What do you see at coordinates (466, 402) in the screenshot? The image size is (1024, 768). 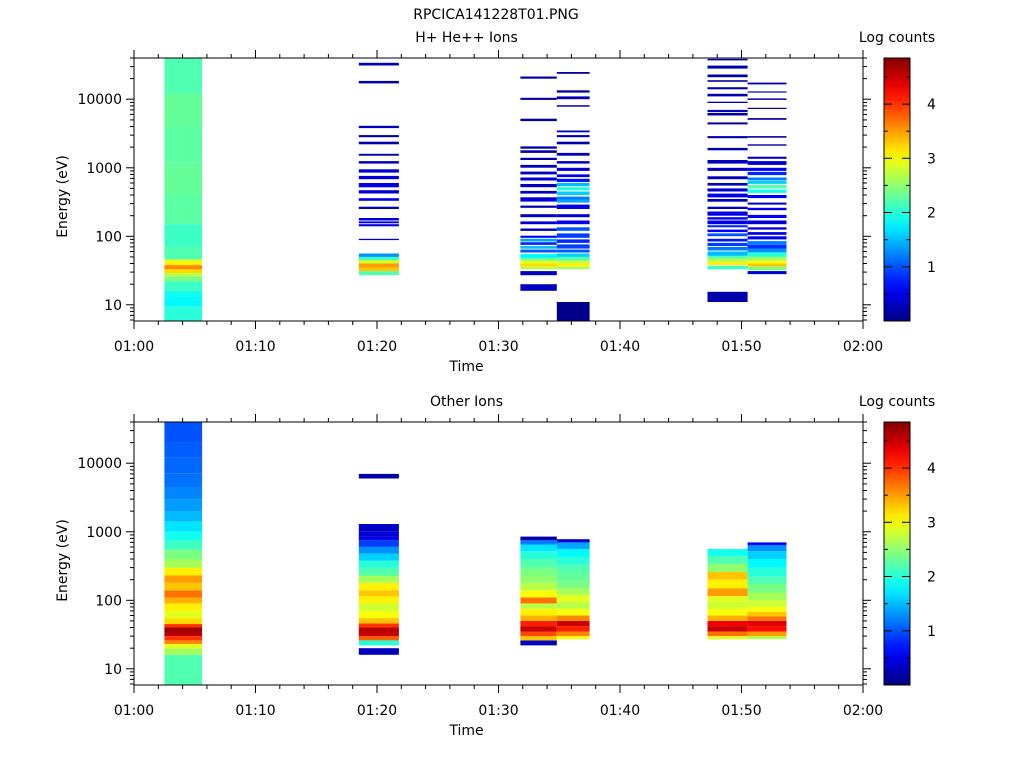 I see `chart-title: Other Ions` at bounding box center [466, 402].